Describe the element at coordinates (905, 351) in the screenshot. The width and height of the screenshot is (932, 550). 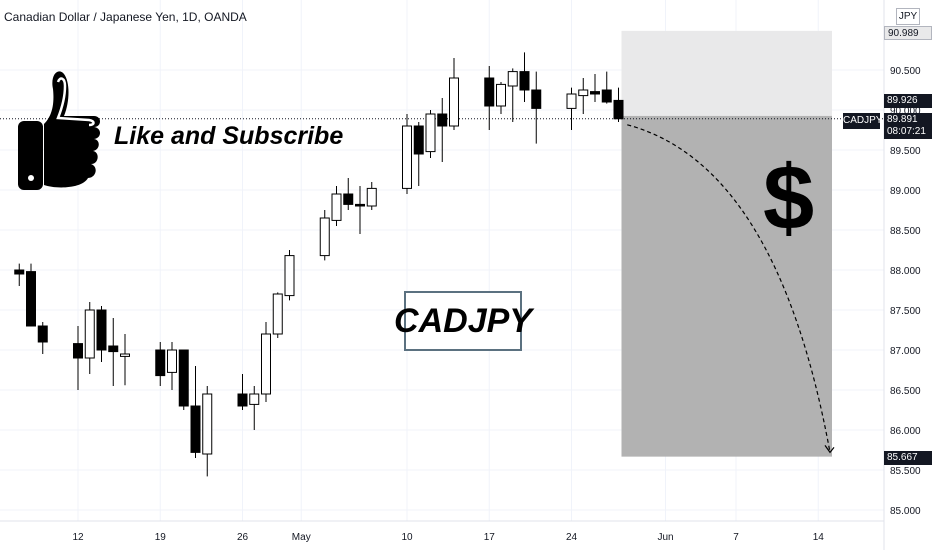
I see `y-tick-label: 87.000` at that location.